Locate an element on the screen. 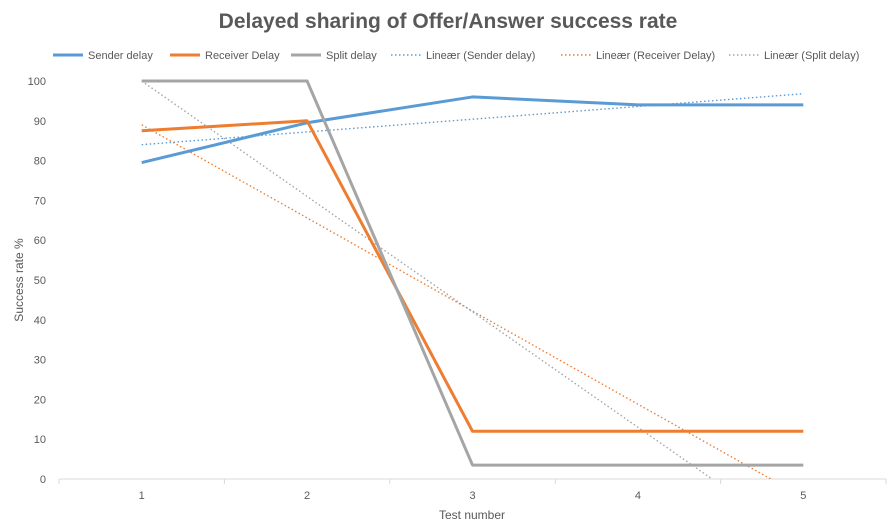 The image size is (896, 532). trendline-line-r-sender-delay is located at coordinates (472, 119).